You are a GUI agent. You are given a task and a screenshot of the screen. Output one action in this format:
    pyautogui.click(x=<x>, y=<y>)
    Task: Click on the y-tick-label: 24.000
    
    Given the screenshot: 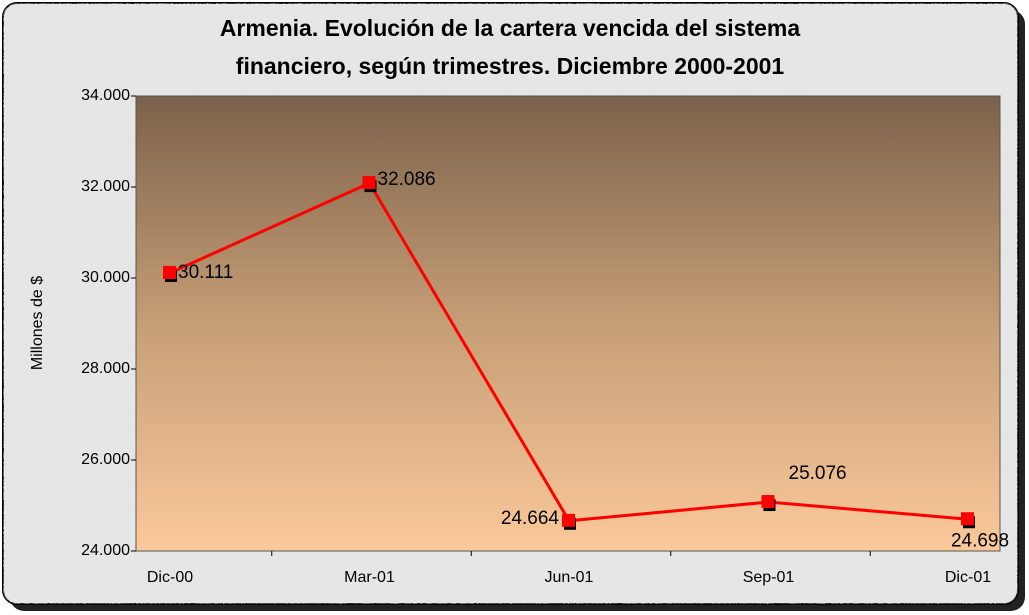 What is the action you would take?
    pyautogui.click(x=105, y=550)
    